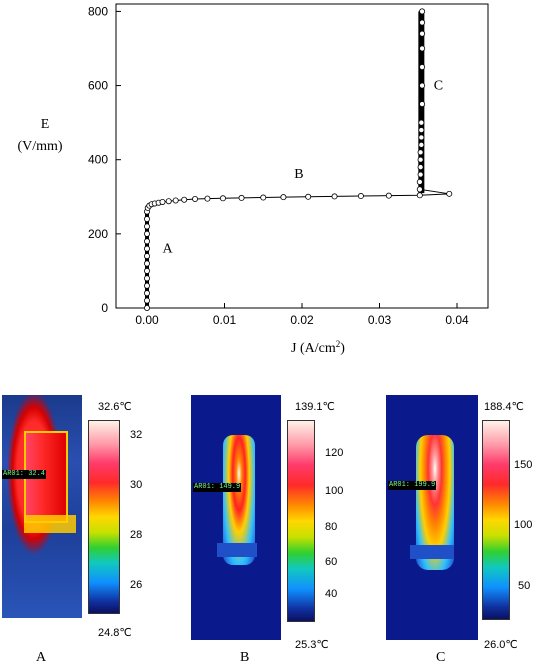 The width and height of the screenshot is (544, 666). I want to click on colorbar-max-c: 188.4℃, so click(504, 407).